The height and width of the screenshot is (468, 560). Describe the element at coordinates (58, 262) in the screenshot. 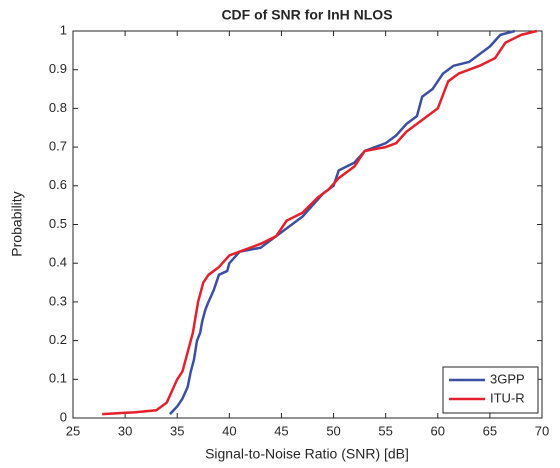

I see `y-tick-label: 0.4` at that location.